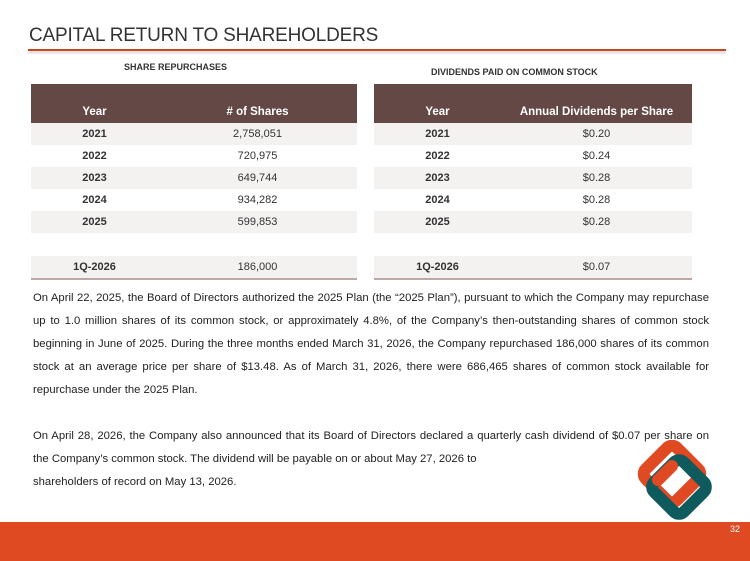  Describe the element at coordinates (257, 268) in the screenshot. I see `value-cell: 186,000` at that location.